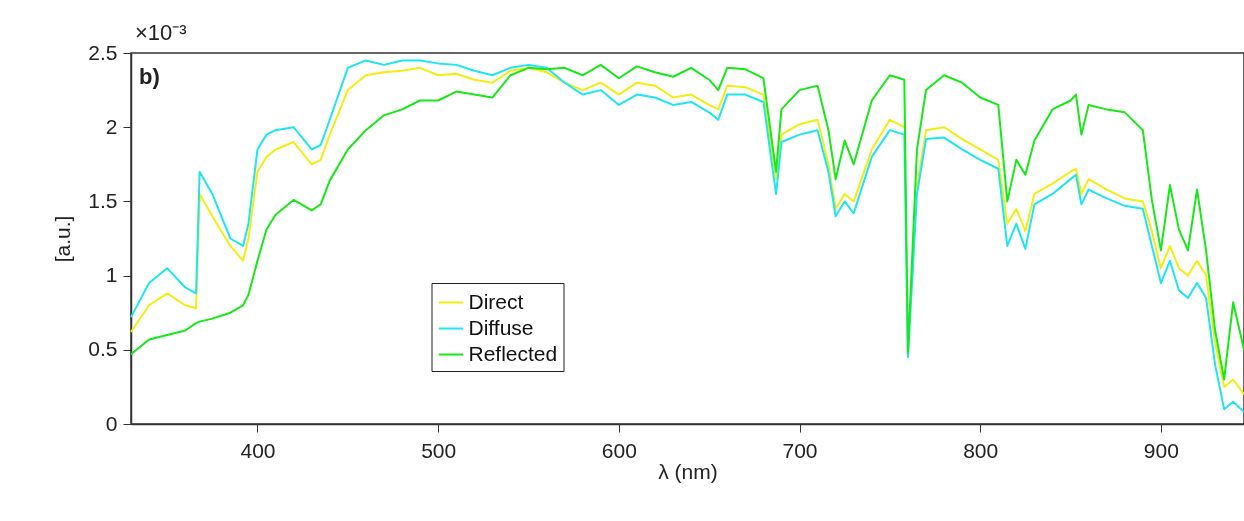  Describe the element at coordinates (149, 76) in the screenshot. I see `annotation: b)` at that location.